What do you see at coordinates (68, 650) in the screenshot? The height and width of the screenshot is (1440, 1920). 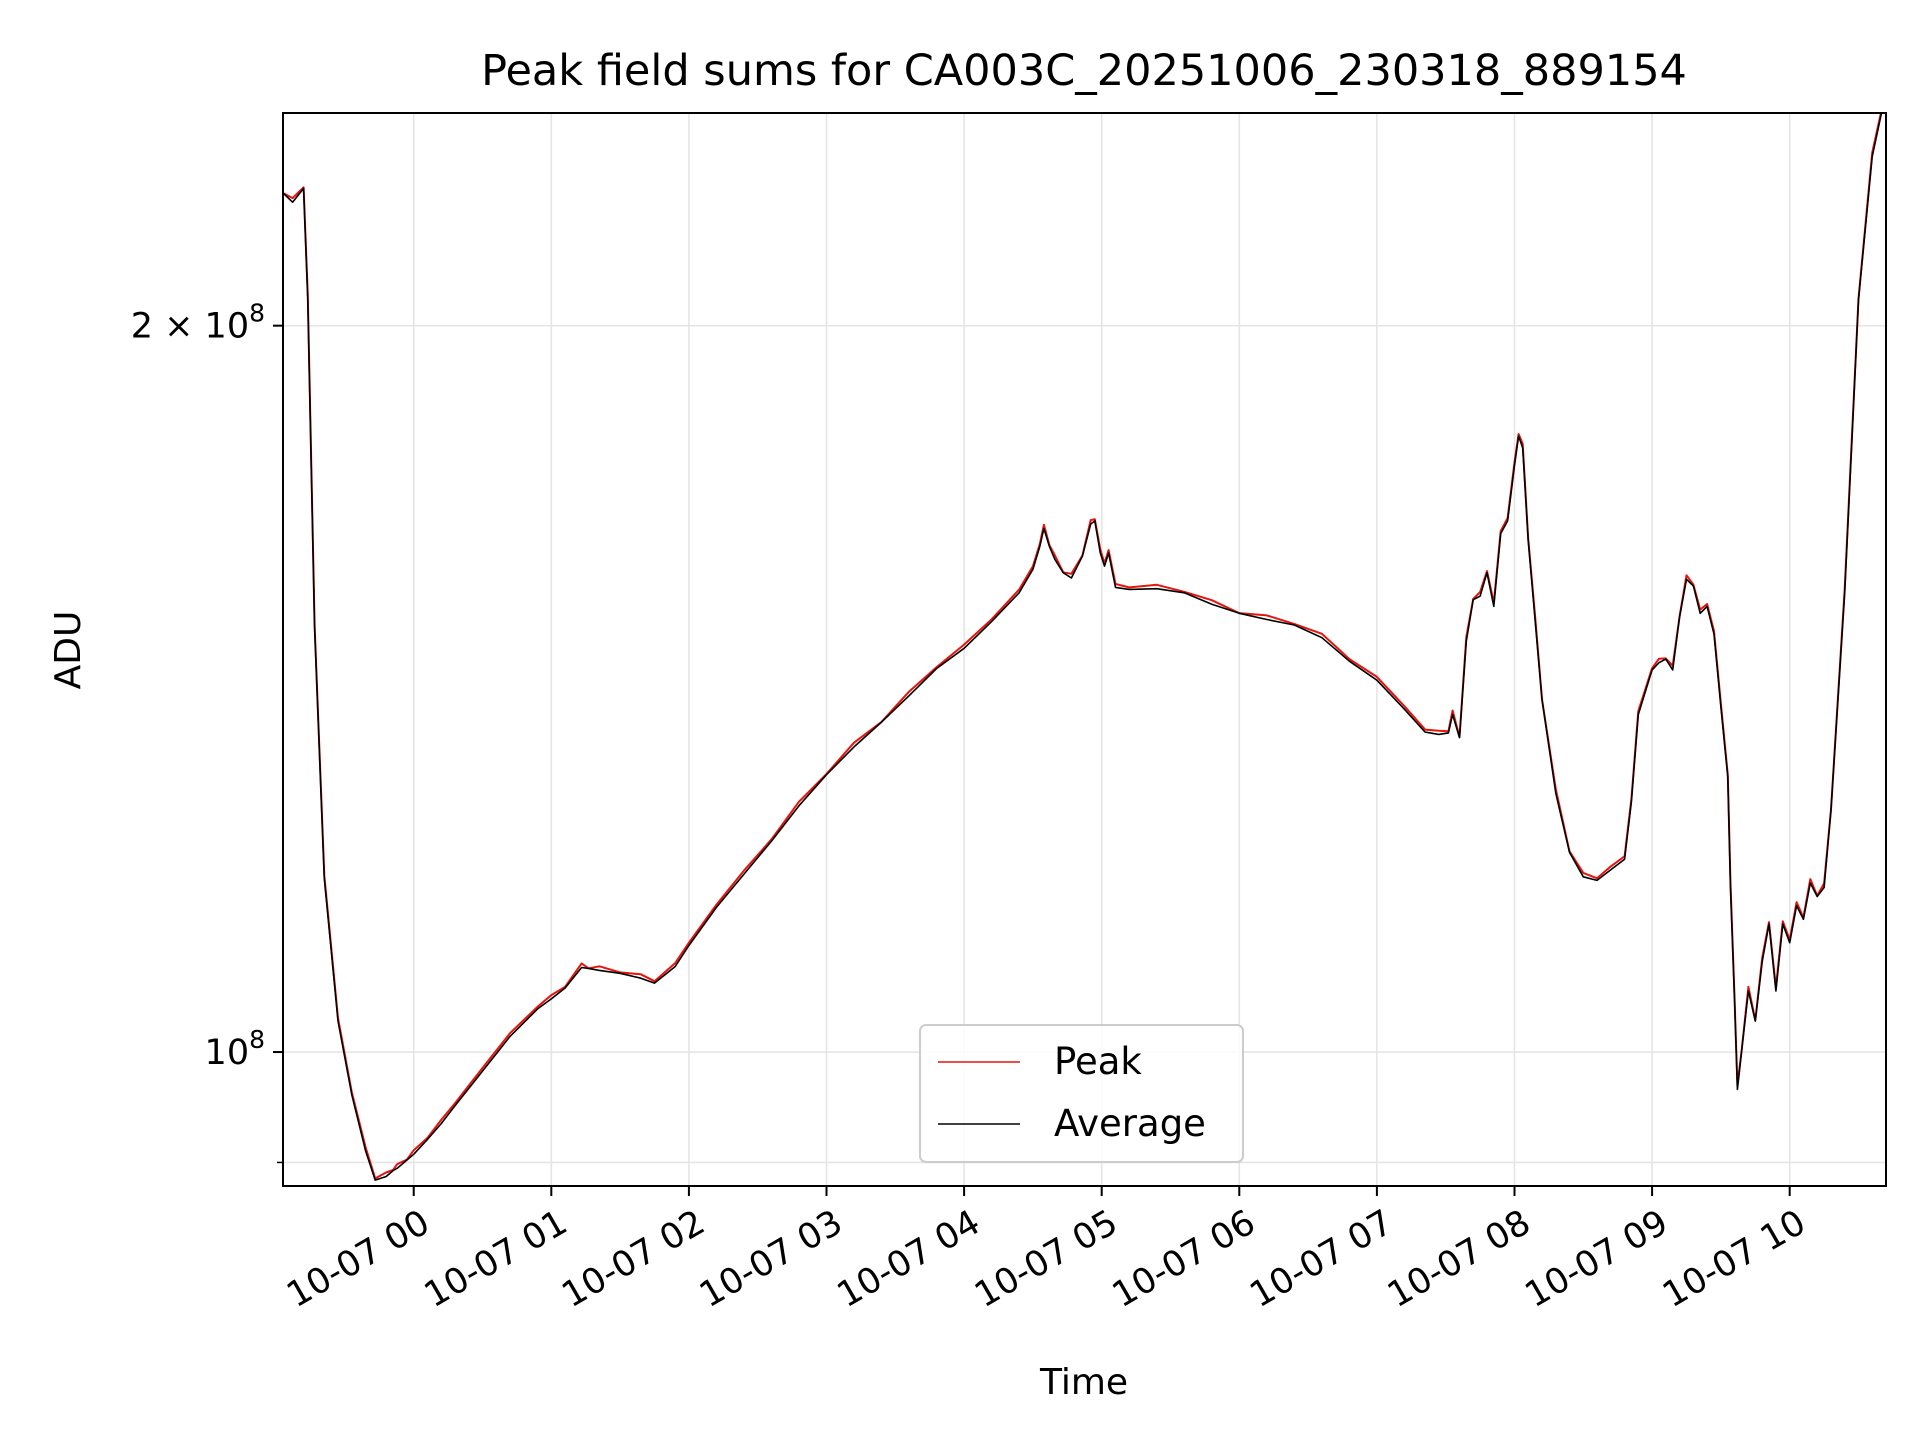 I see `y-axis-label: ADU` at bounding box center [68, 650].